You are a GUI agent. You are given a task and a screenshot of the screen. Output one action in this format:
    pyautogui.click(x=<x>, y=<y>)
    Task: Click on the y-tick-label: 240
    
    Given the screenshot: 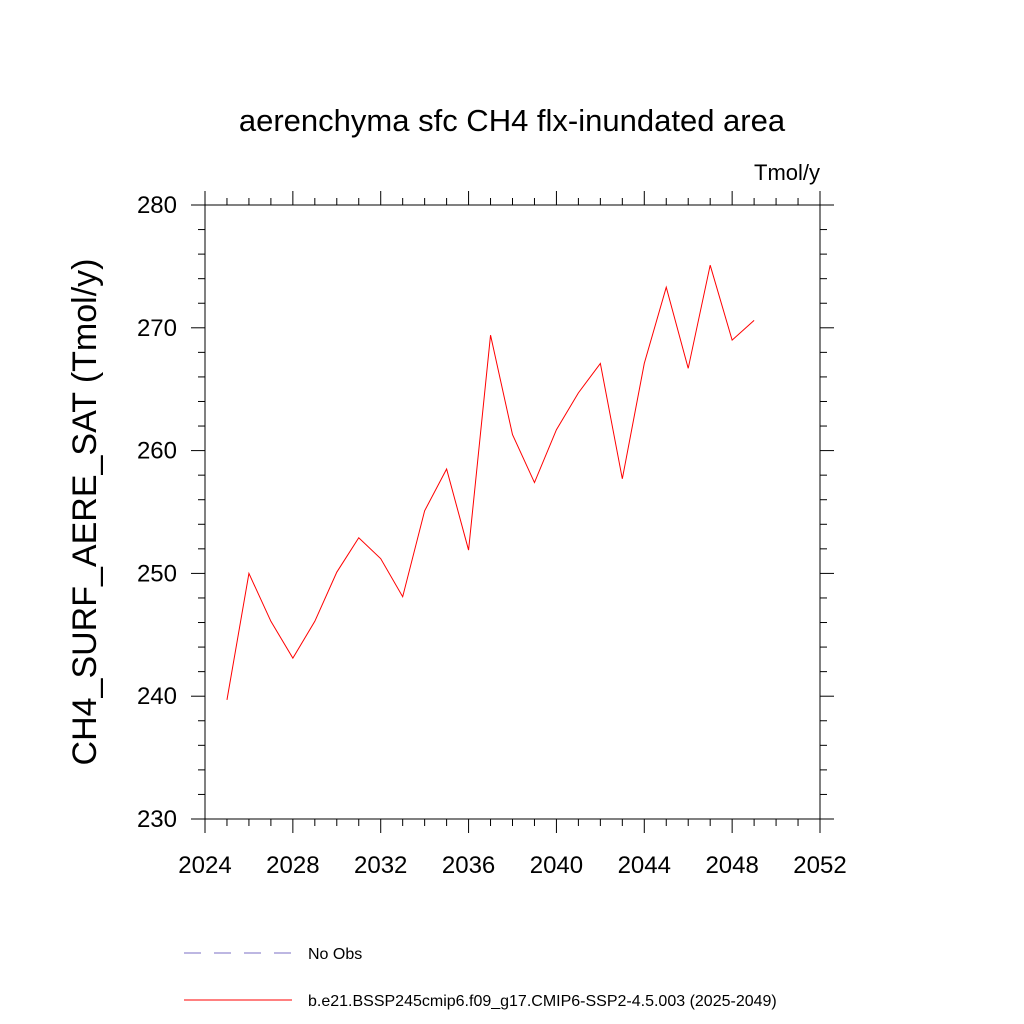 What is the action you would take?
    pyautogui.click(x=157, y=696)
    